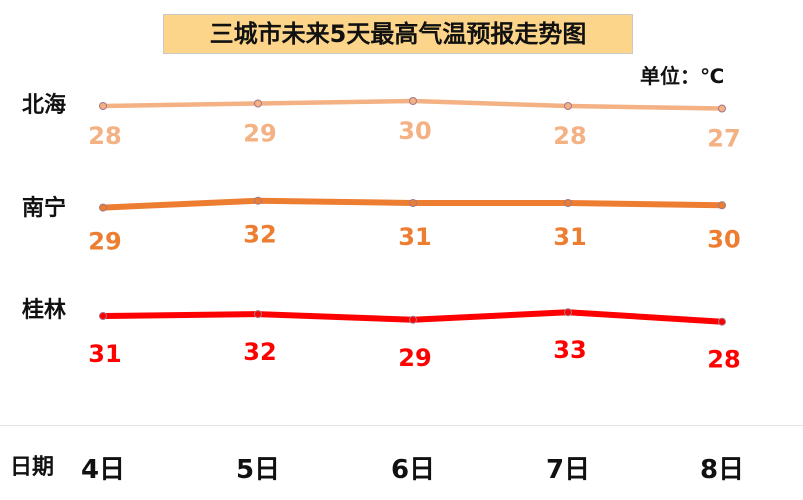 This screenshot has width=803, height=500. Describe the element at coordinates (722, 470) in the screenshot. I see `x-tick-label-5: 8日` at that location.